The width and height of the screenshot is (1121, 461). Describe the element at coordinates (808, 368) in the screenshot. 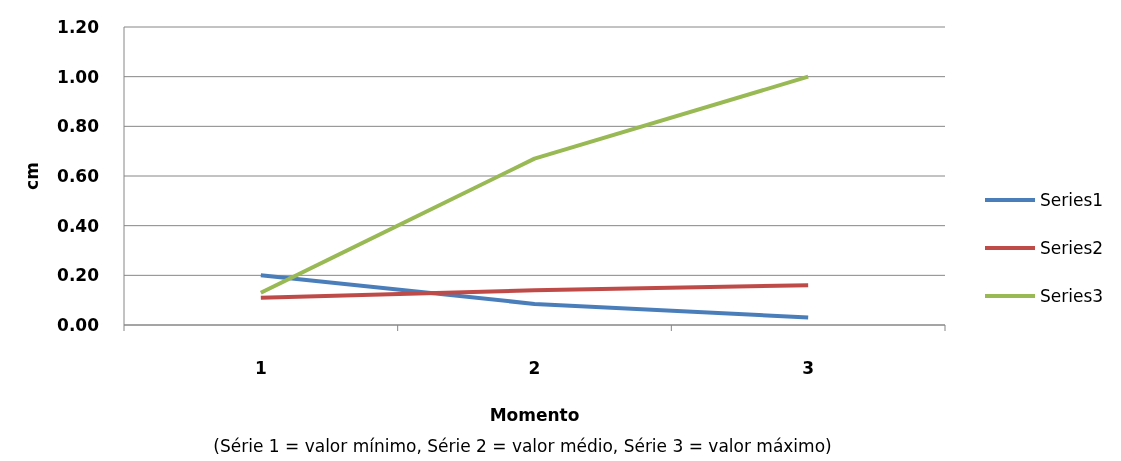

I see `x-tick-label: 3` at that location.